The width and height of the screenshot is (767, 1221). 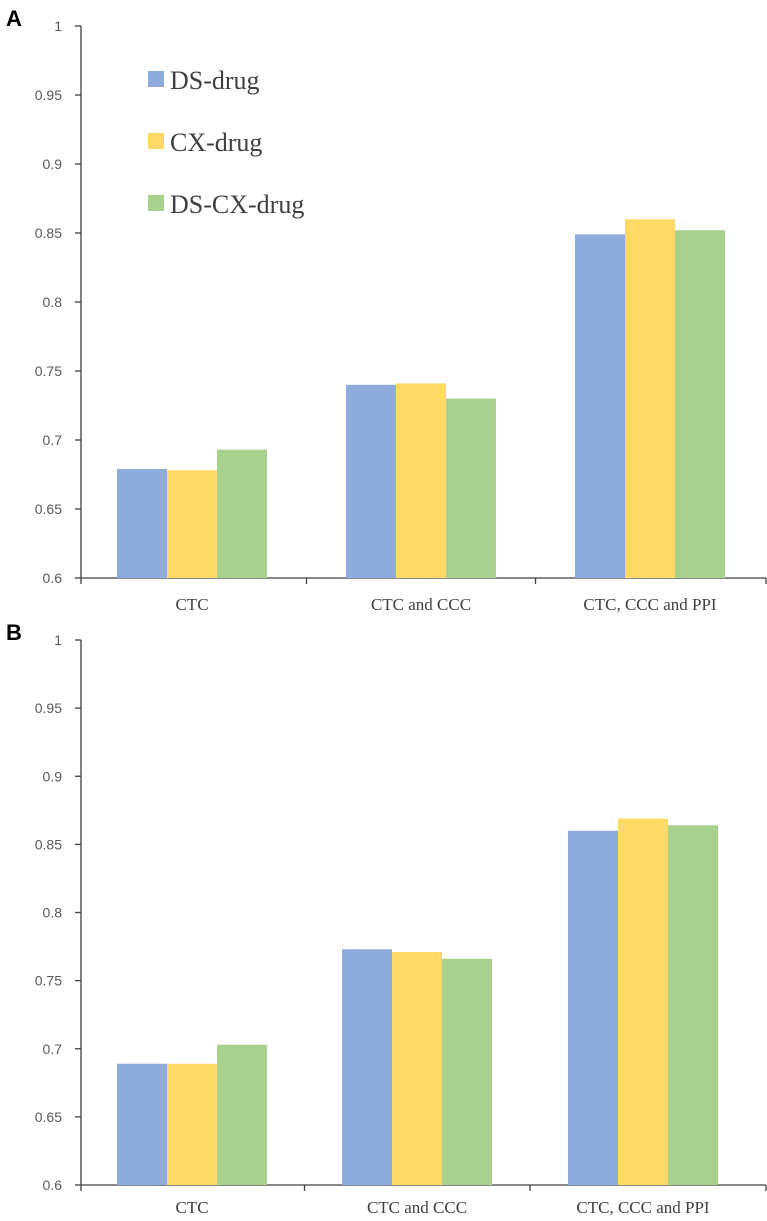 What do you see at coordinates (215, 80) in the screenshot?
I see `legend-label: DS-drug` at bounding box center [215, 80].